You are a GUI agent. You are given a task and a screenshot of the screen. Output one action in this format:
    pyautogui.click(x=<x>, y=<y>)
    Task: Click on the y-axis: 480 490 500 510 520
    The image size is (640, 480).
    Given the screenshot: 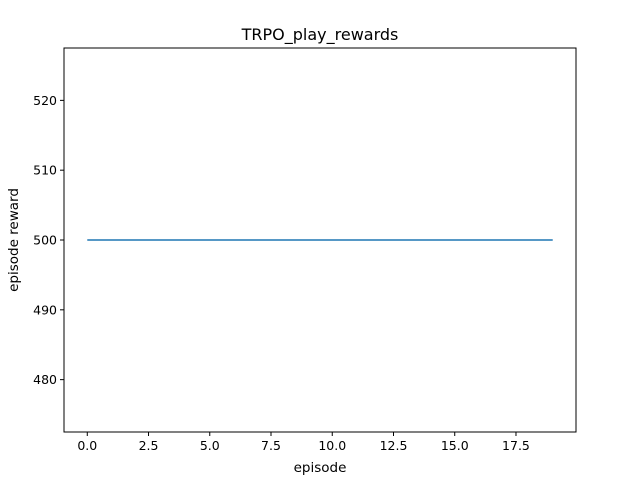 What is the action you would take?
    pyautogui.click(x=48, y=240)
    